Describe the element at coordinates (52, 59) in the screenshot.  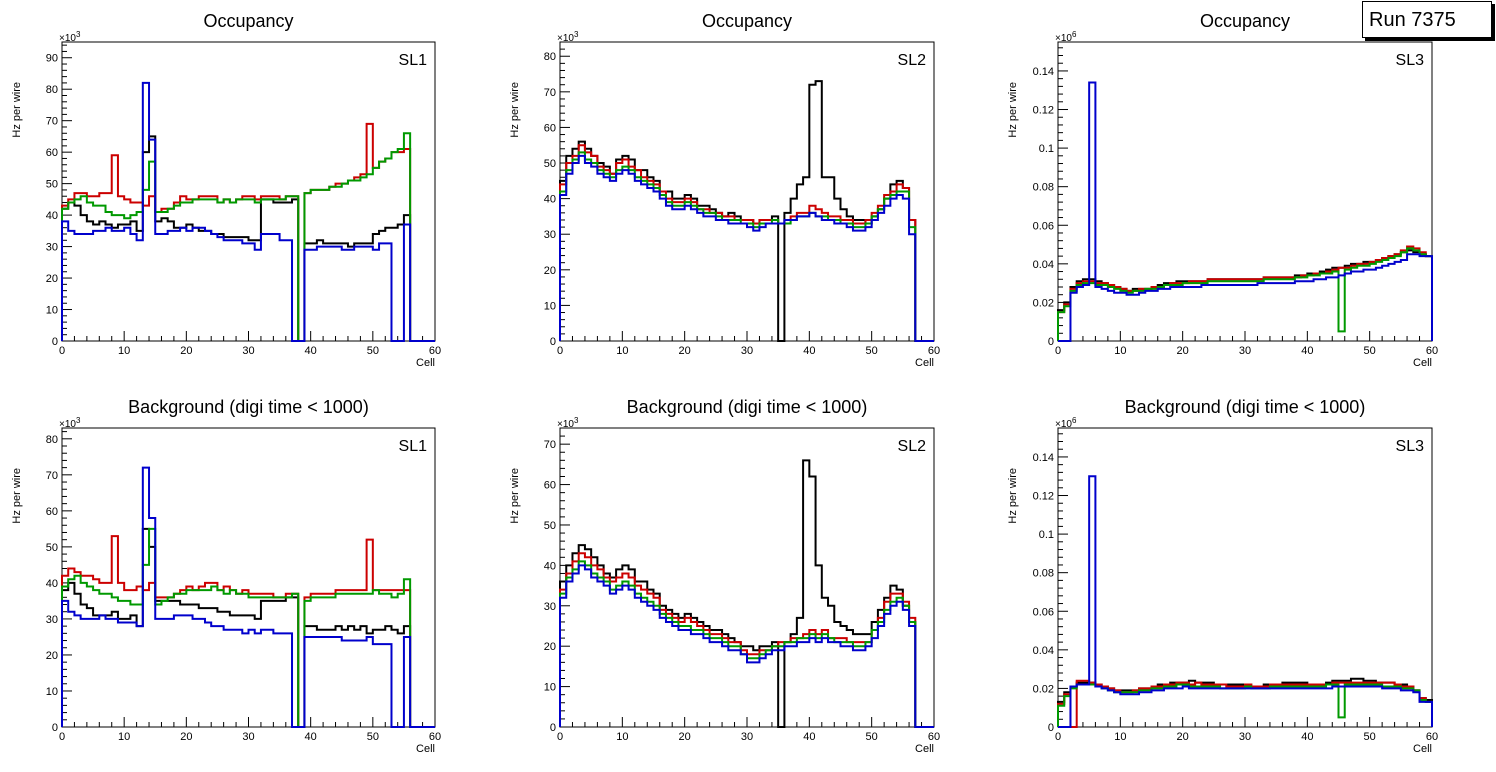
I see `y-tick-label: 90` at that location.